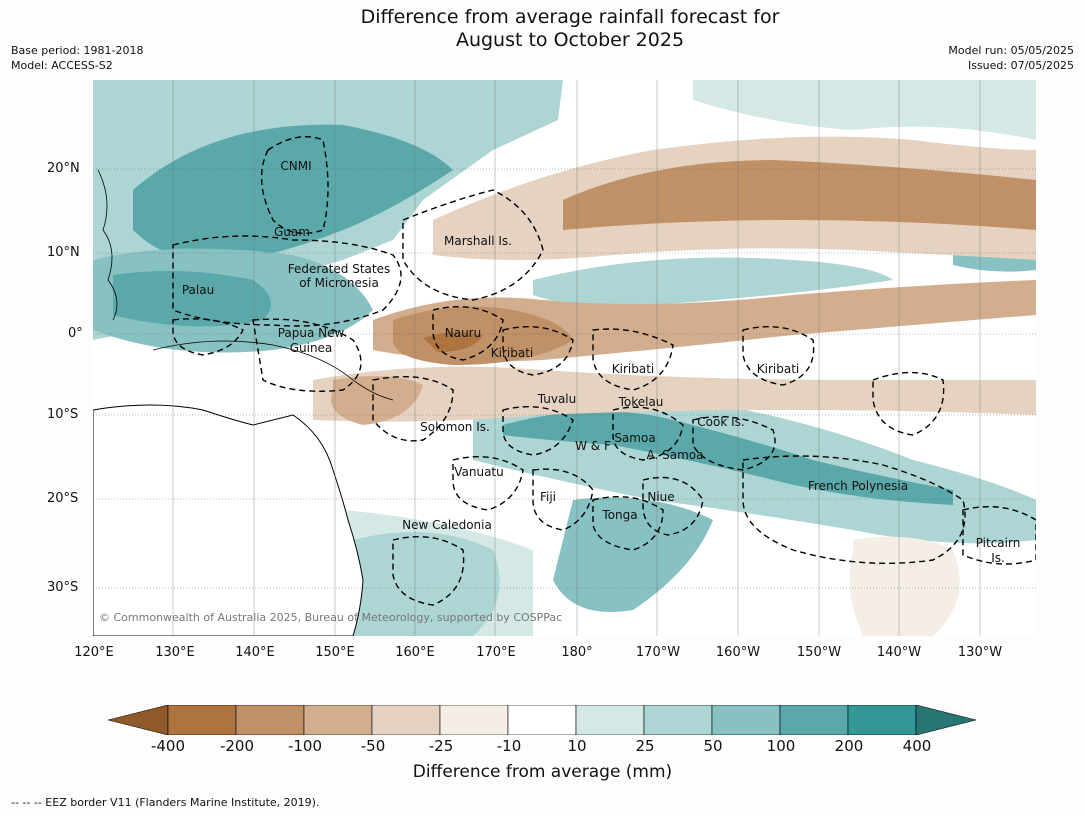  I want to click on lon-label-180: 180°, so click(577, 652).